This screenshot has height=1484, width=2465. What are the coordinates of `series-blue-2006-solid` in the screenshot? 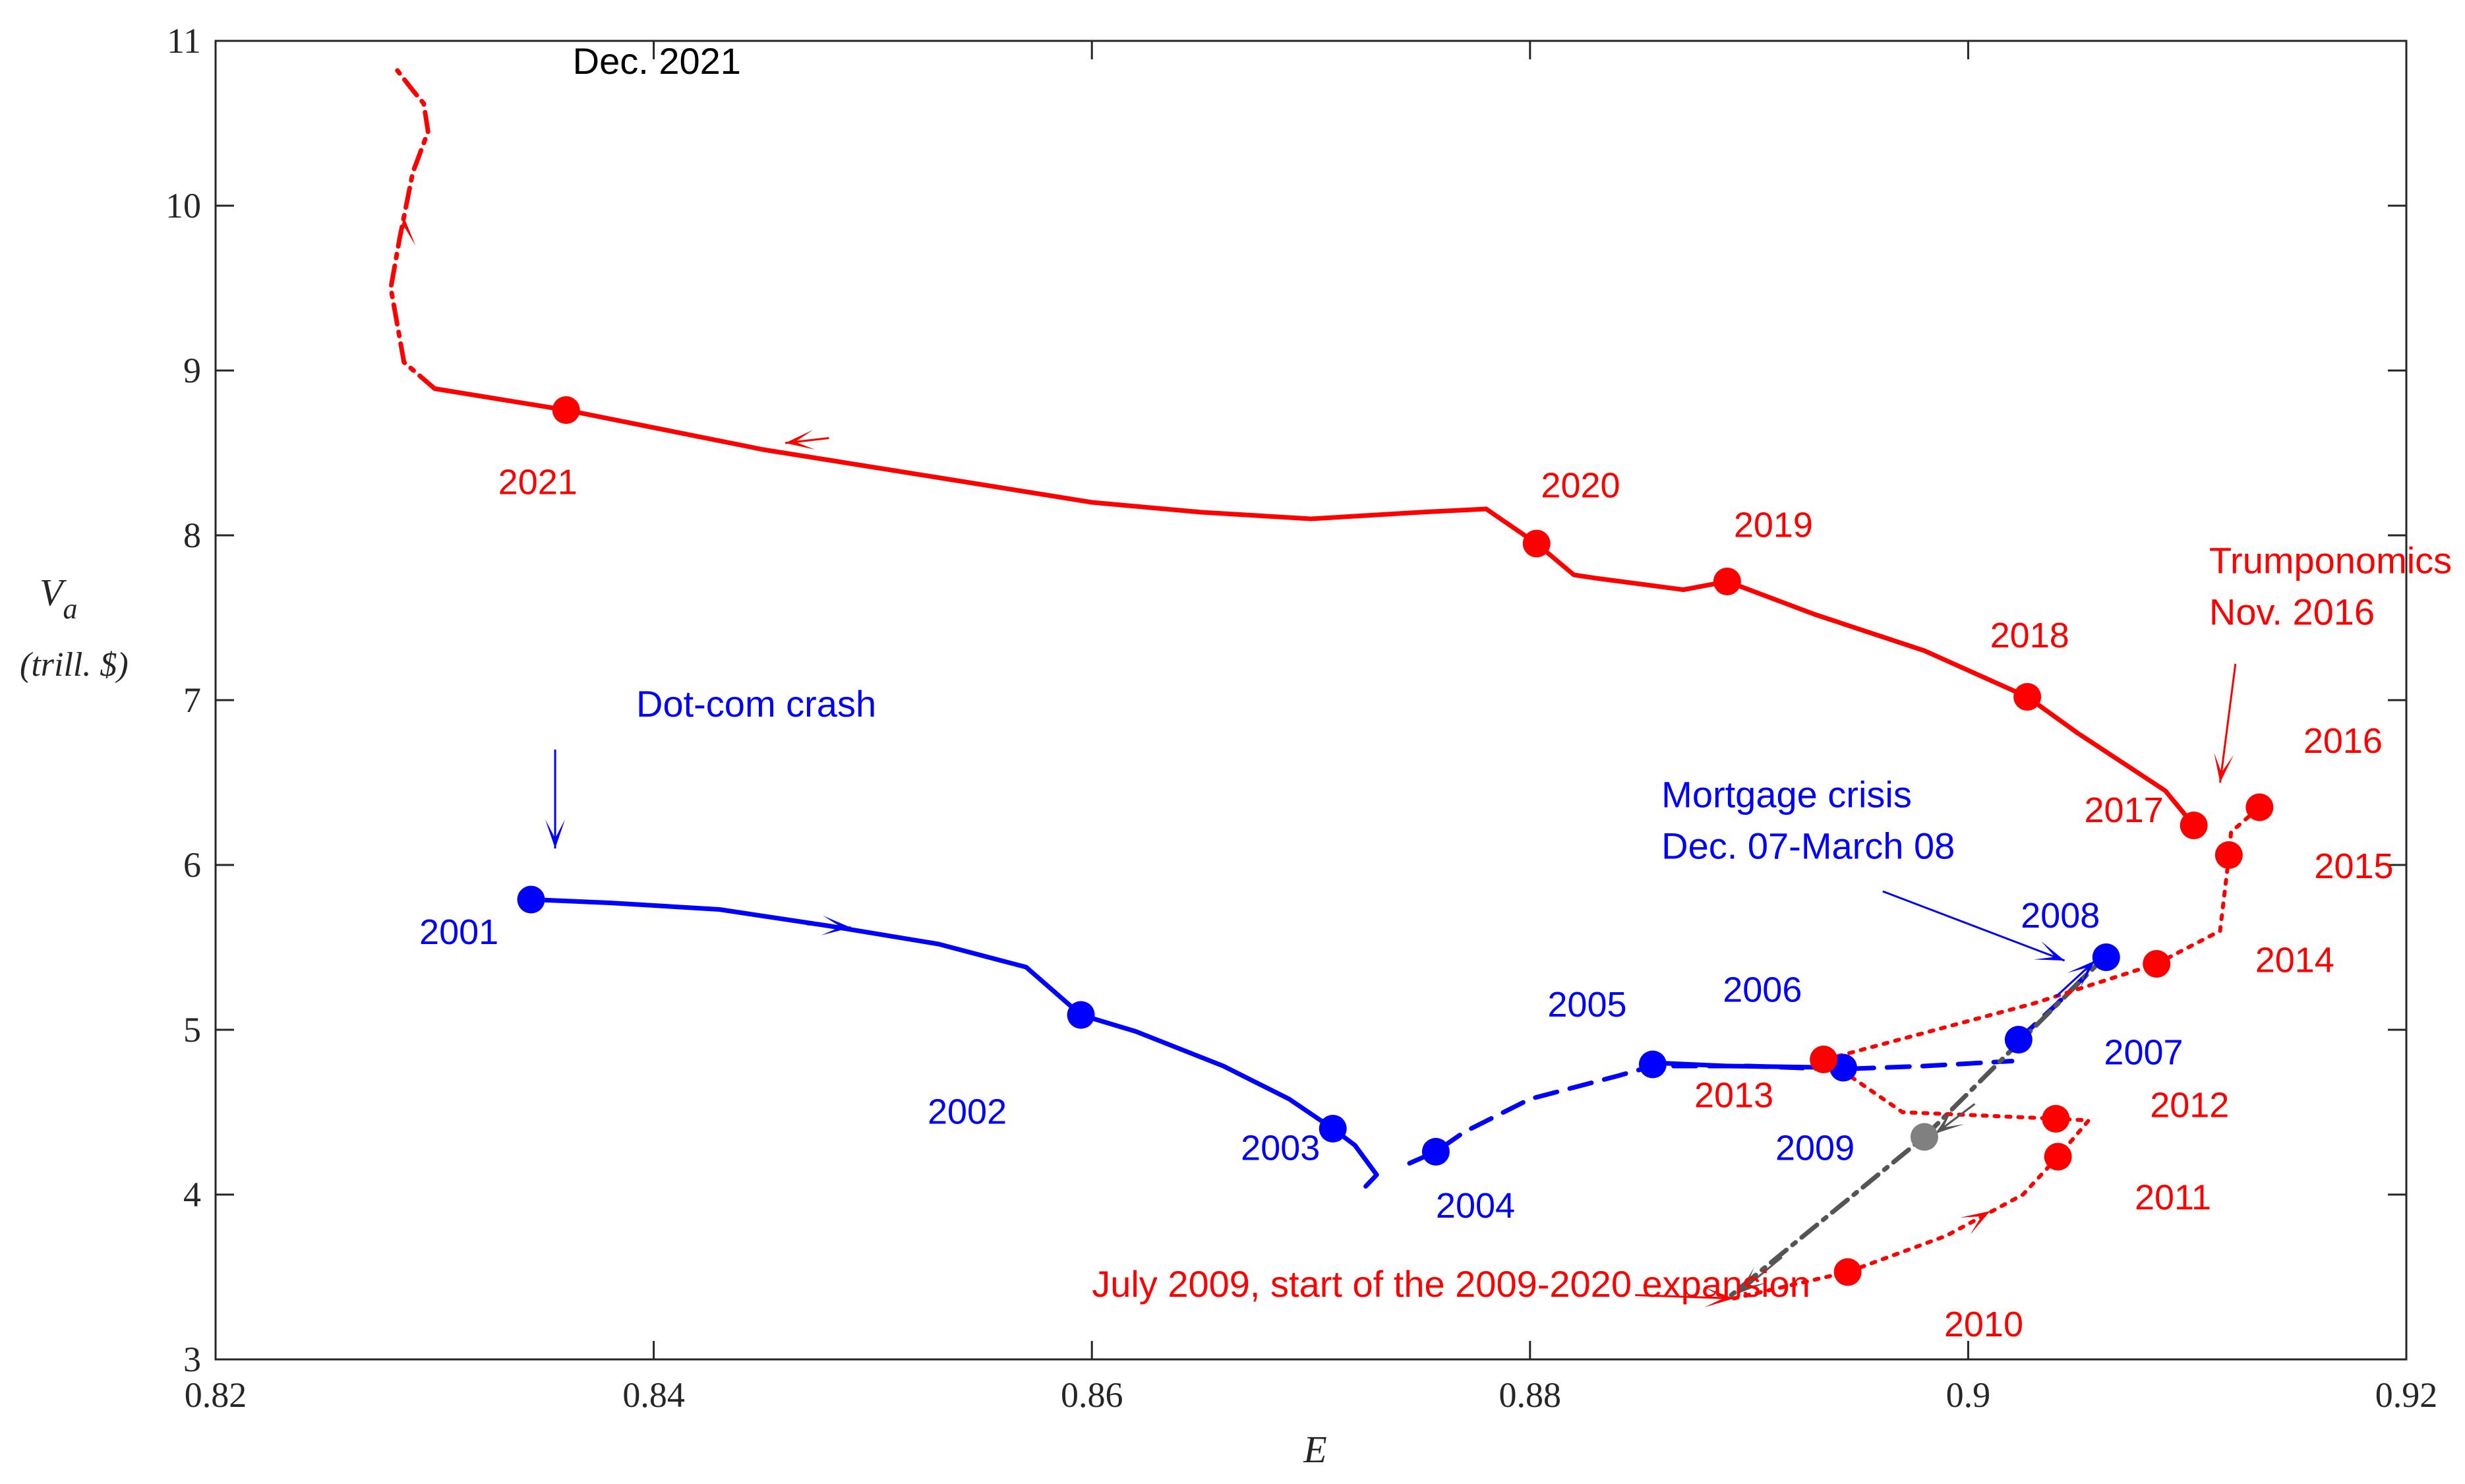 It's located at (1748, 1065).